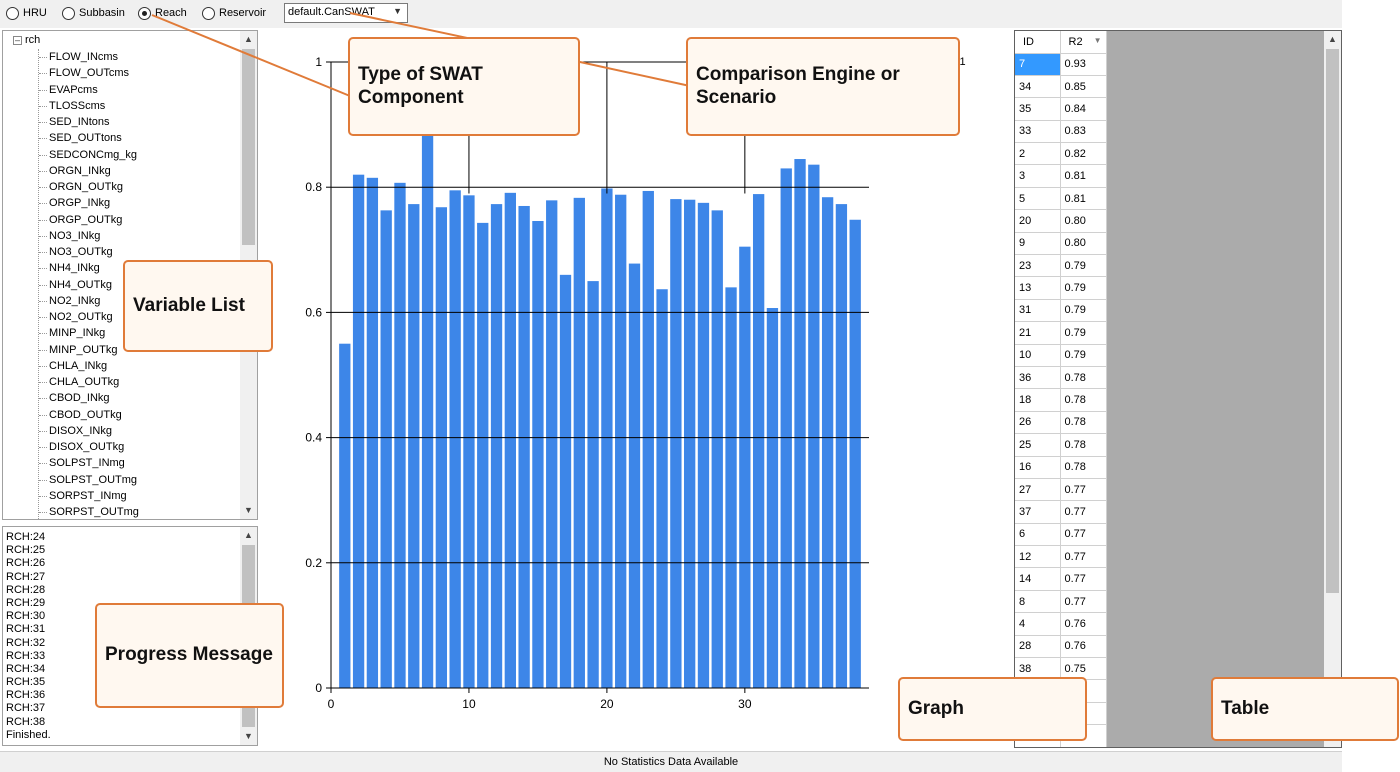 Image resolution: width=1400 pixels, height=772 pixels. Describe the element at coordinates (12, 13) in the screenshot. I see `radio-hru-dot` at that location.